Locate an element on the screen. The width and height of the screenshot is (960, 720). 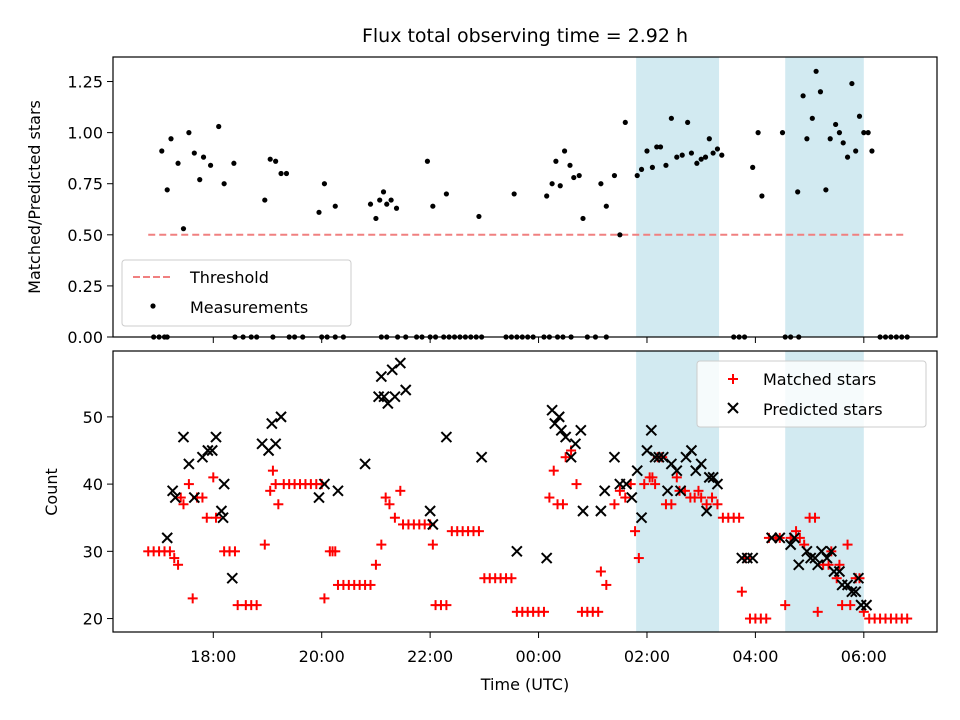
x-tick-label: 06:00 is located at coordinates (864, 656).